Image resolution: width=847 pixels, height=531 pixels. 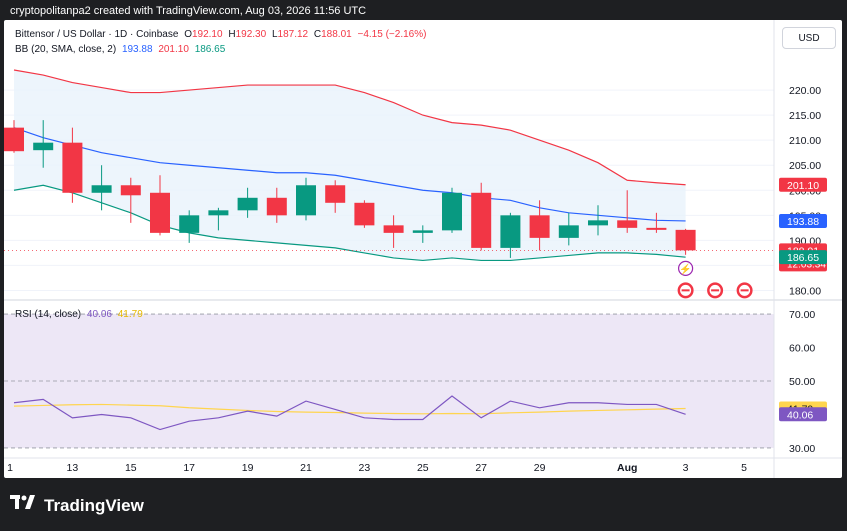 What do you see at coordinates (349, 223) in the screenshot?
I see `bb-lower-line` at bounding box center [349, 223].